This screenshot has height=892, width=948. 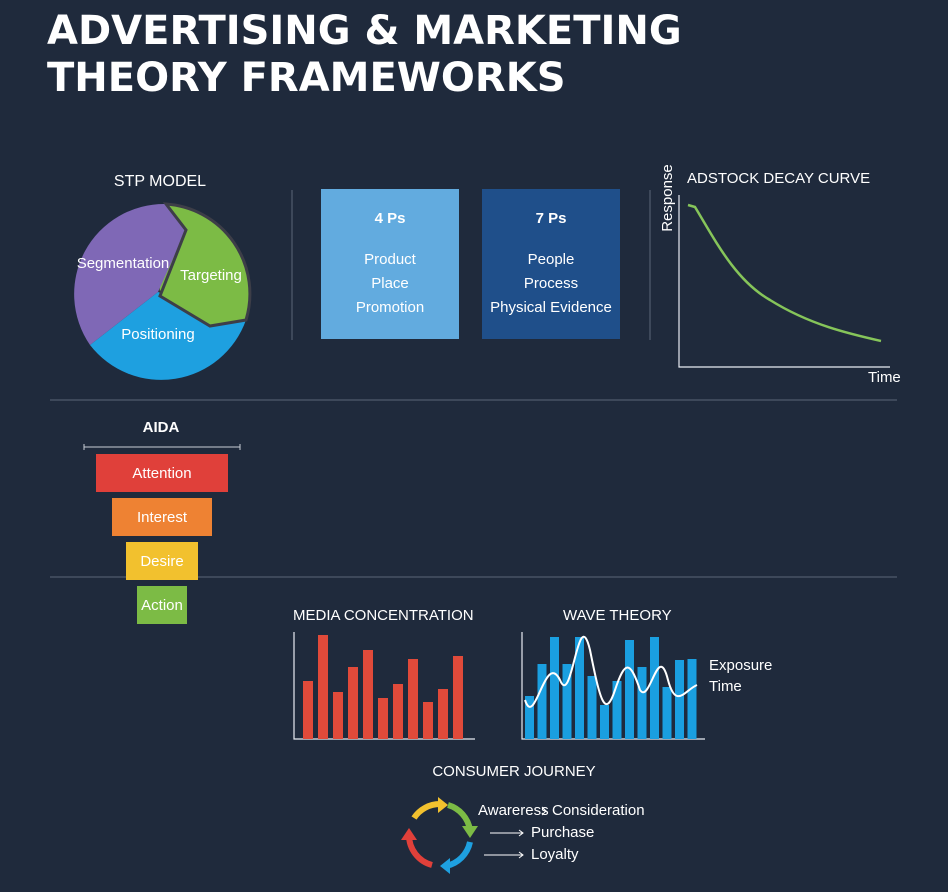 What do you see at coordinates (611, 671) in the screenshot?
I see `wave-line` at bounding box center [611, 671].